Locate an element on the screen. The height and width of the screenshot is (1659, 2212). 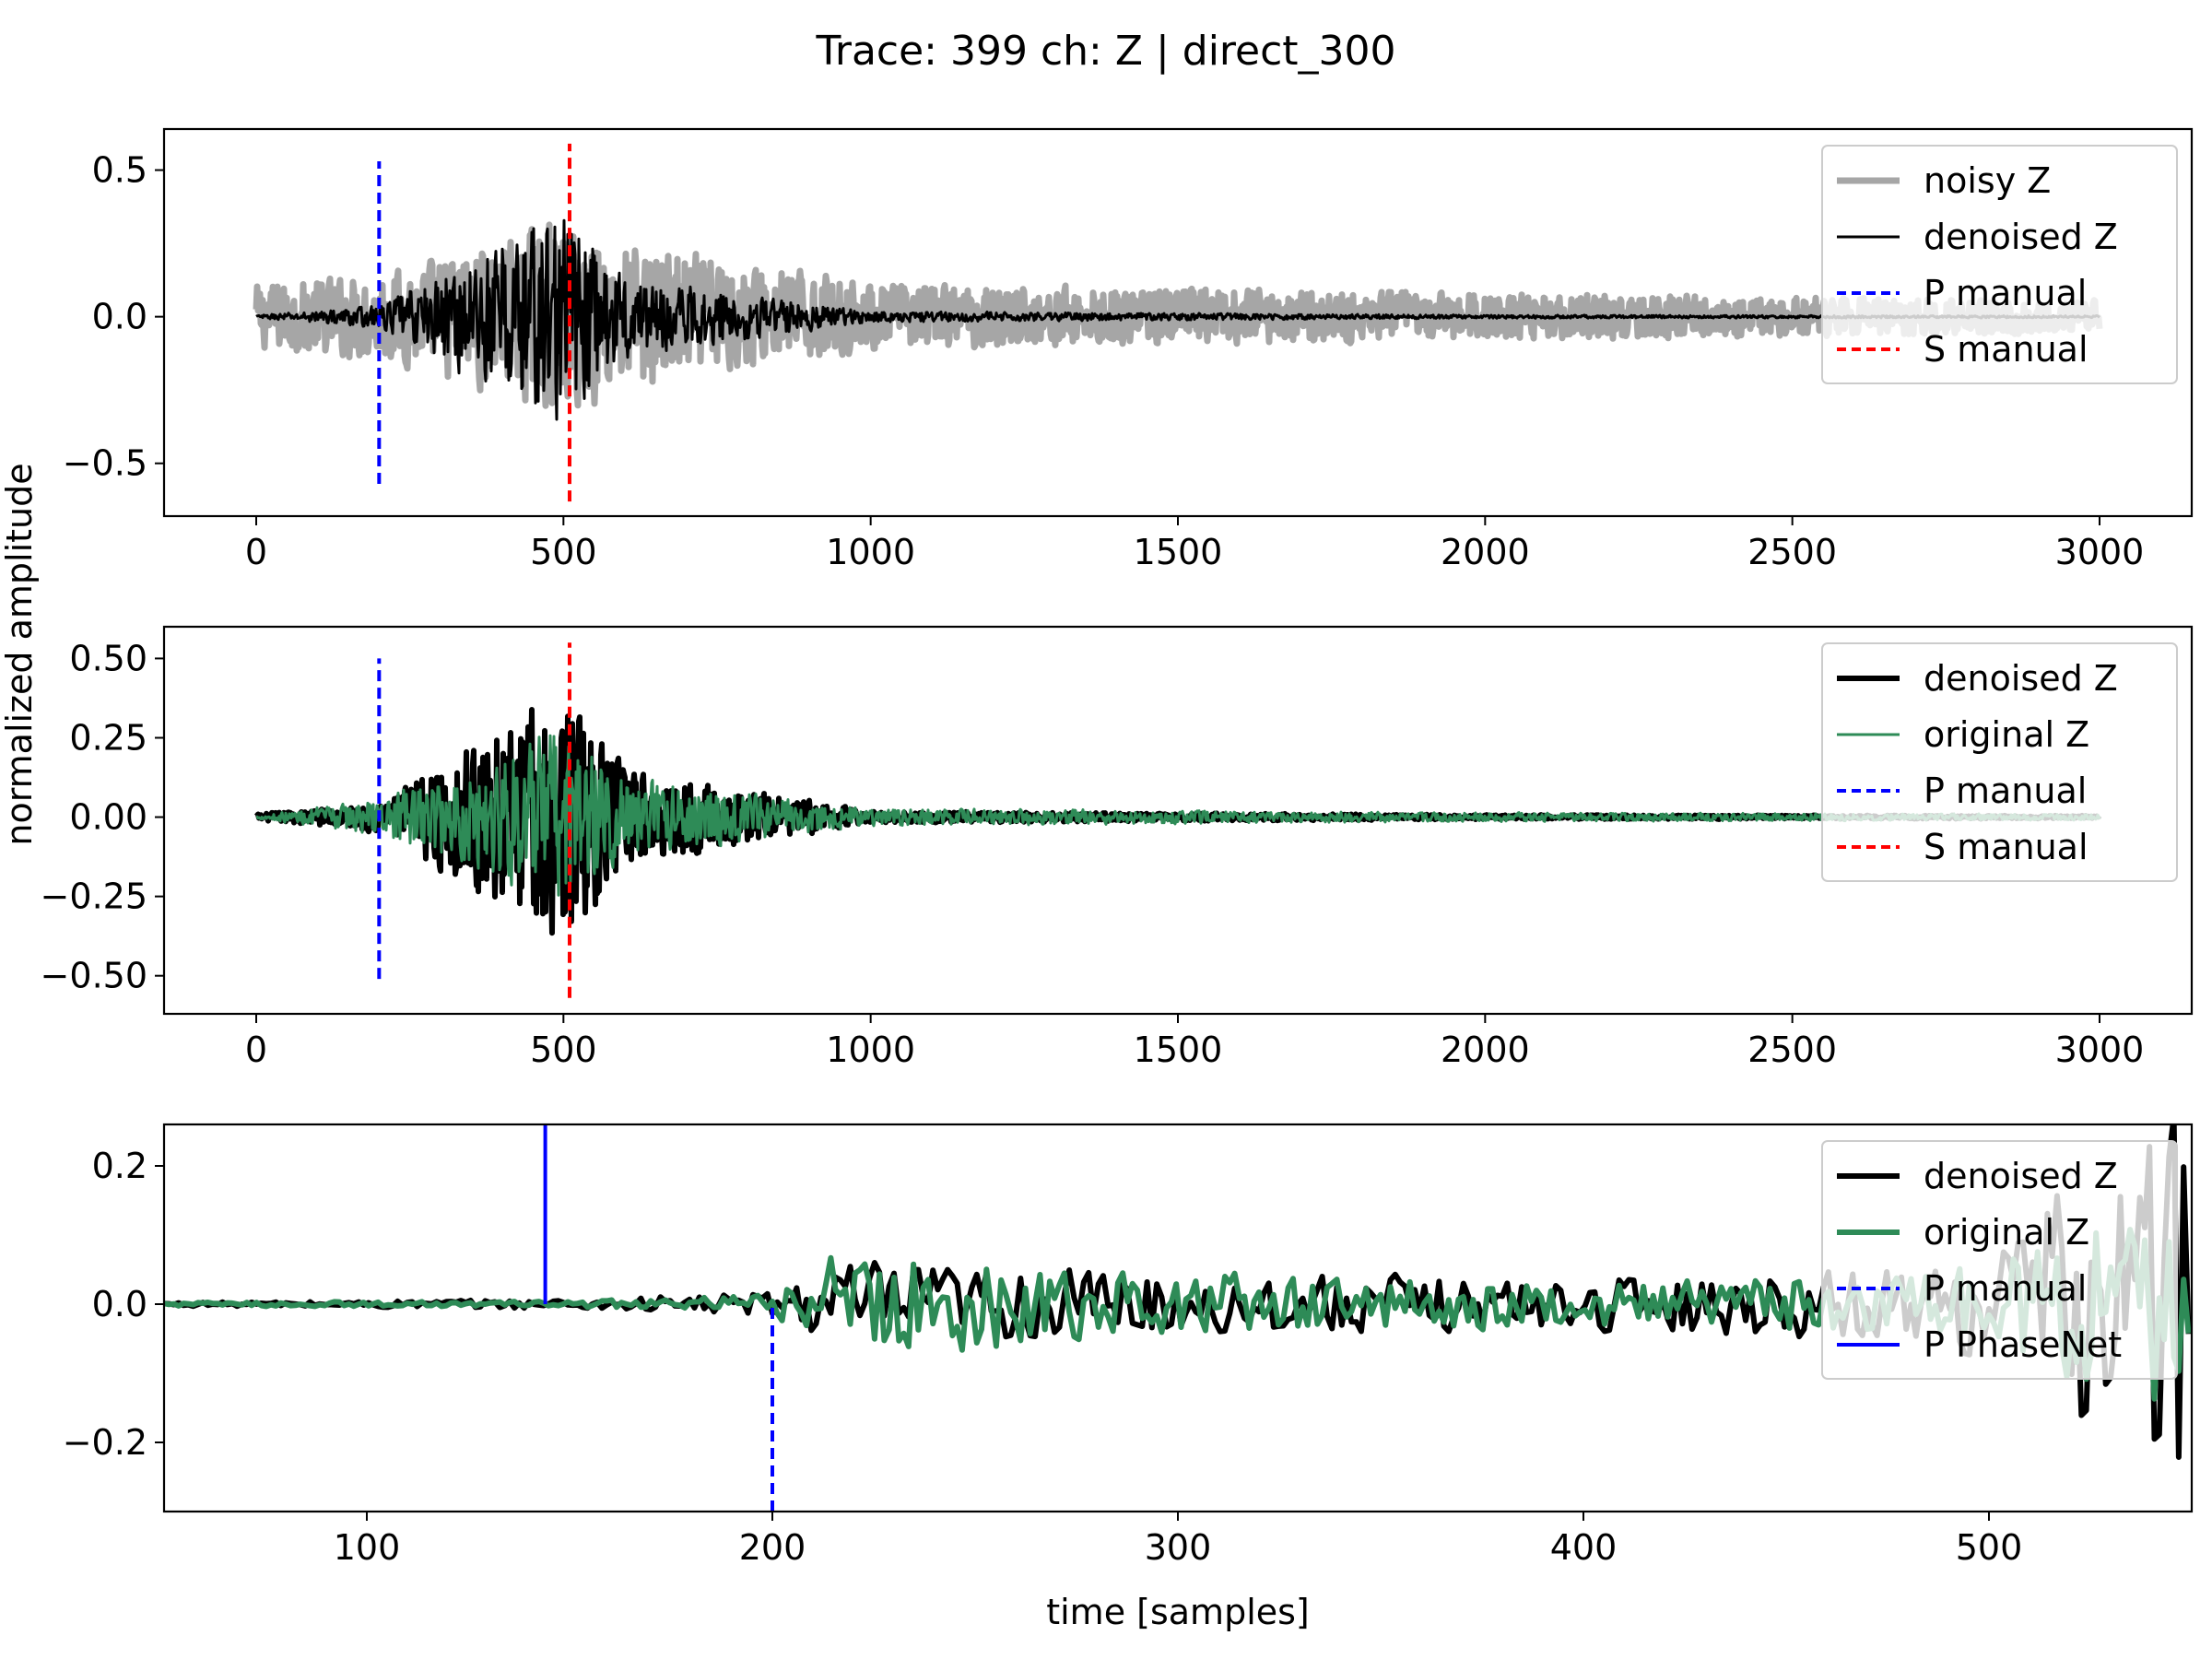
legend: denoised Z original Z P manual S manual is located at coordinates (1999, 762).